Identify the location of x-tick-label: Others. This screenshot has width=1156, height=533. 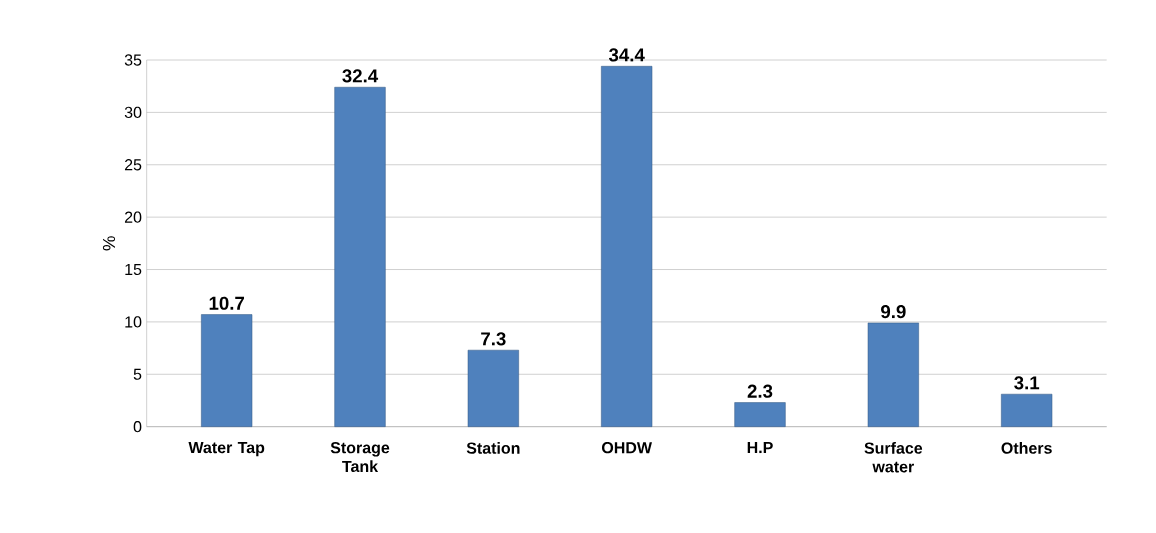
(1026, 447).